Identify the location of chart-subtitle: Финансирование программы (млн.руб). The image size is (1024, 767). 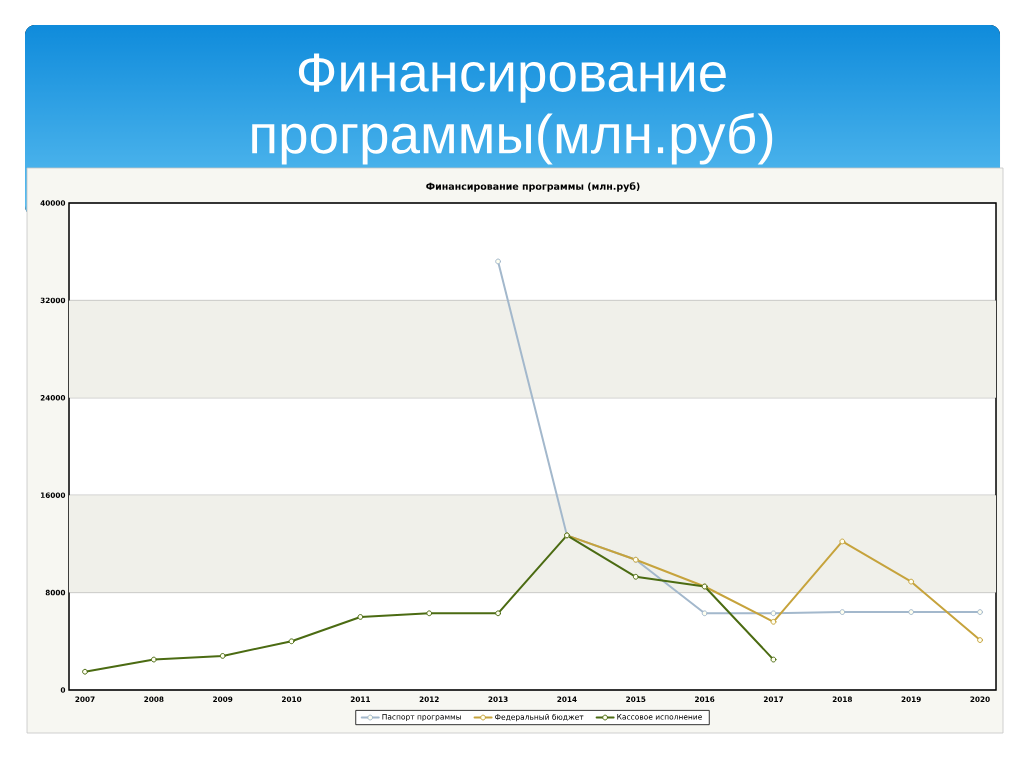
(533, 187).